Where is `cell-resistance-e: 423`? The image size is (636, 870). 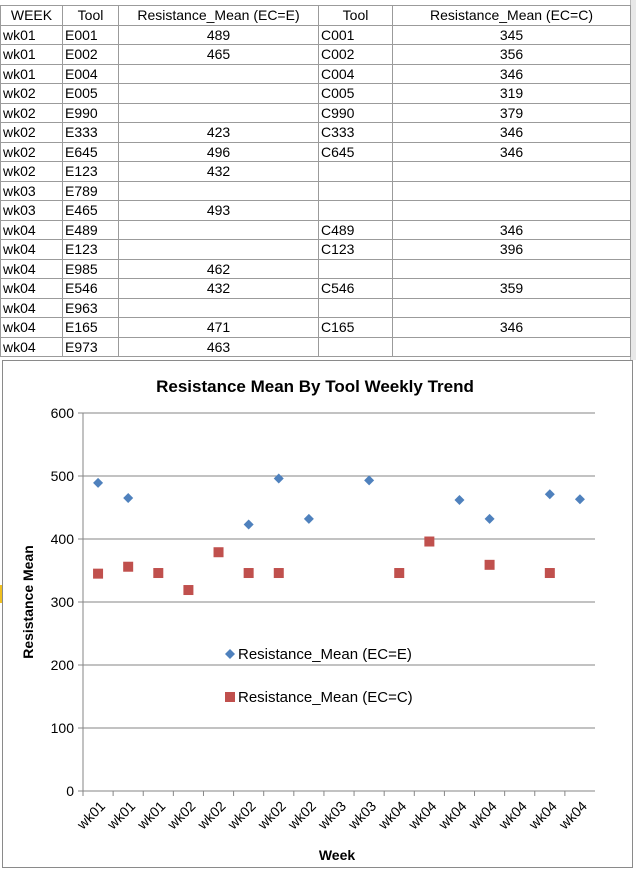
cell-resistance-e: 423 is located at coordinates (218, 132).